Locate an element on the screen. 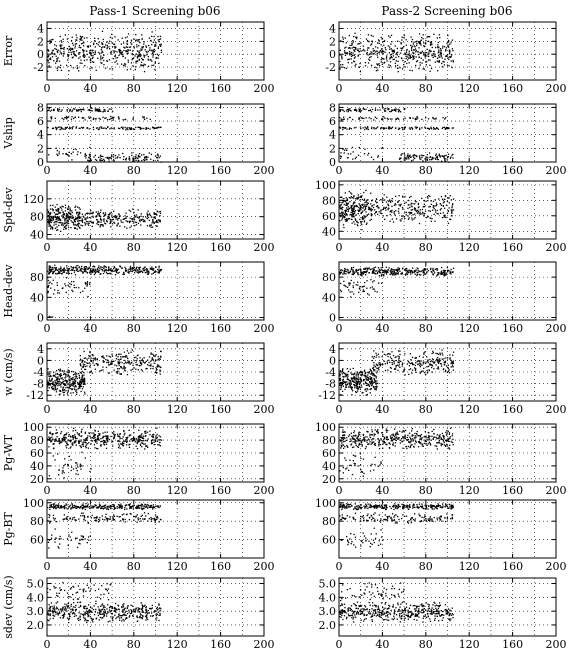 Image resolution: width=568 pixels, height=656 pixels. x-tick-label: 80 is located at coordinates (426, 328).